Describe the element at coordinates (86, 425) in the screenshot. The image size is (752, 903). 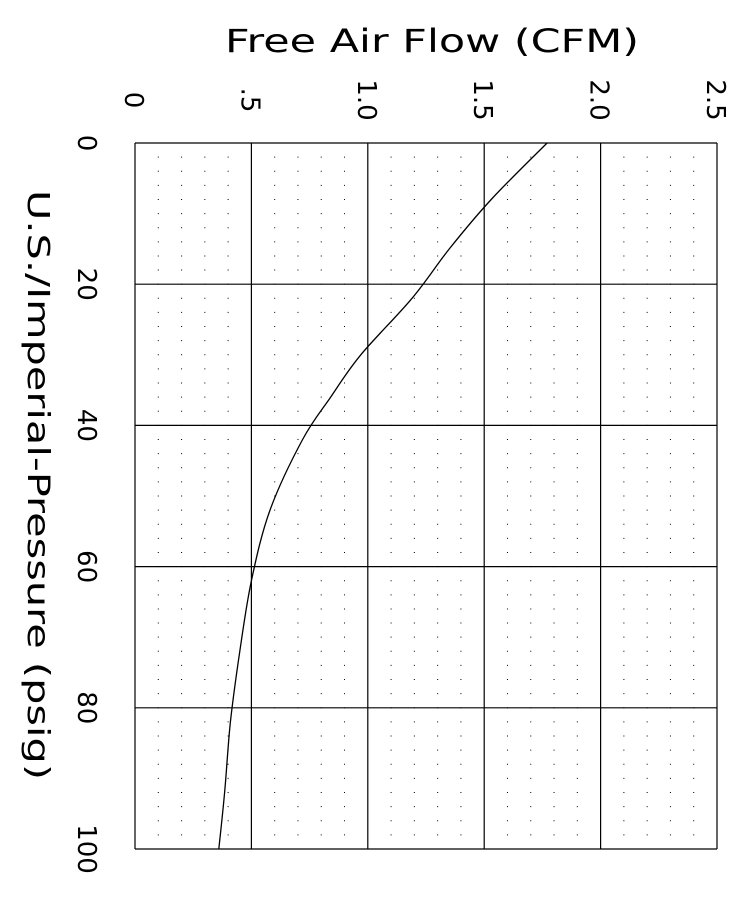
I see `y-tick-label: 40` at that location.